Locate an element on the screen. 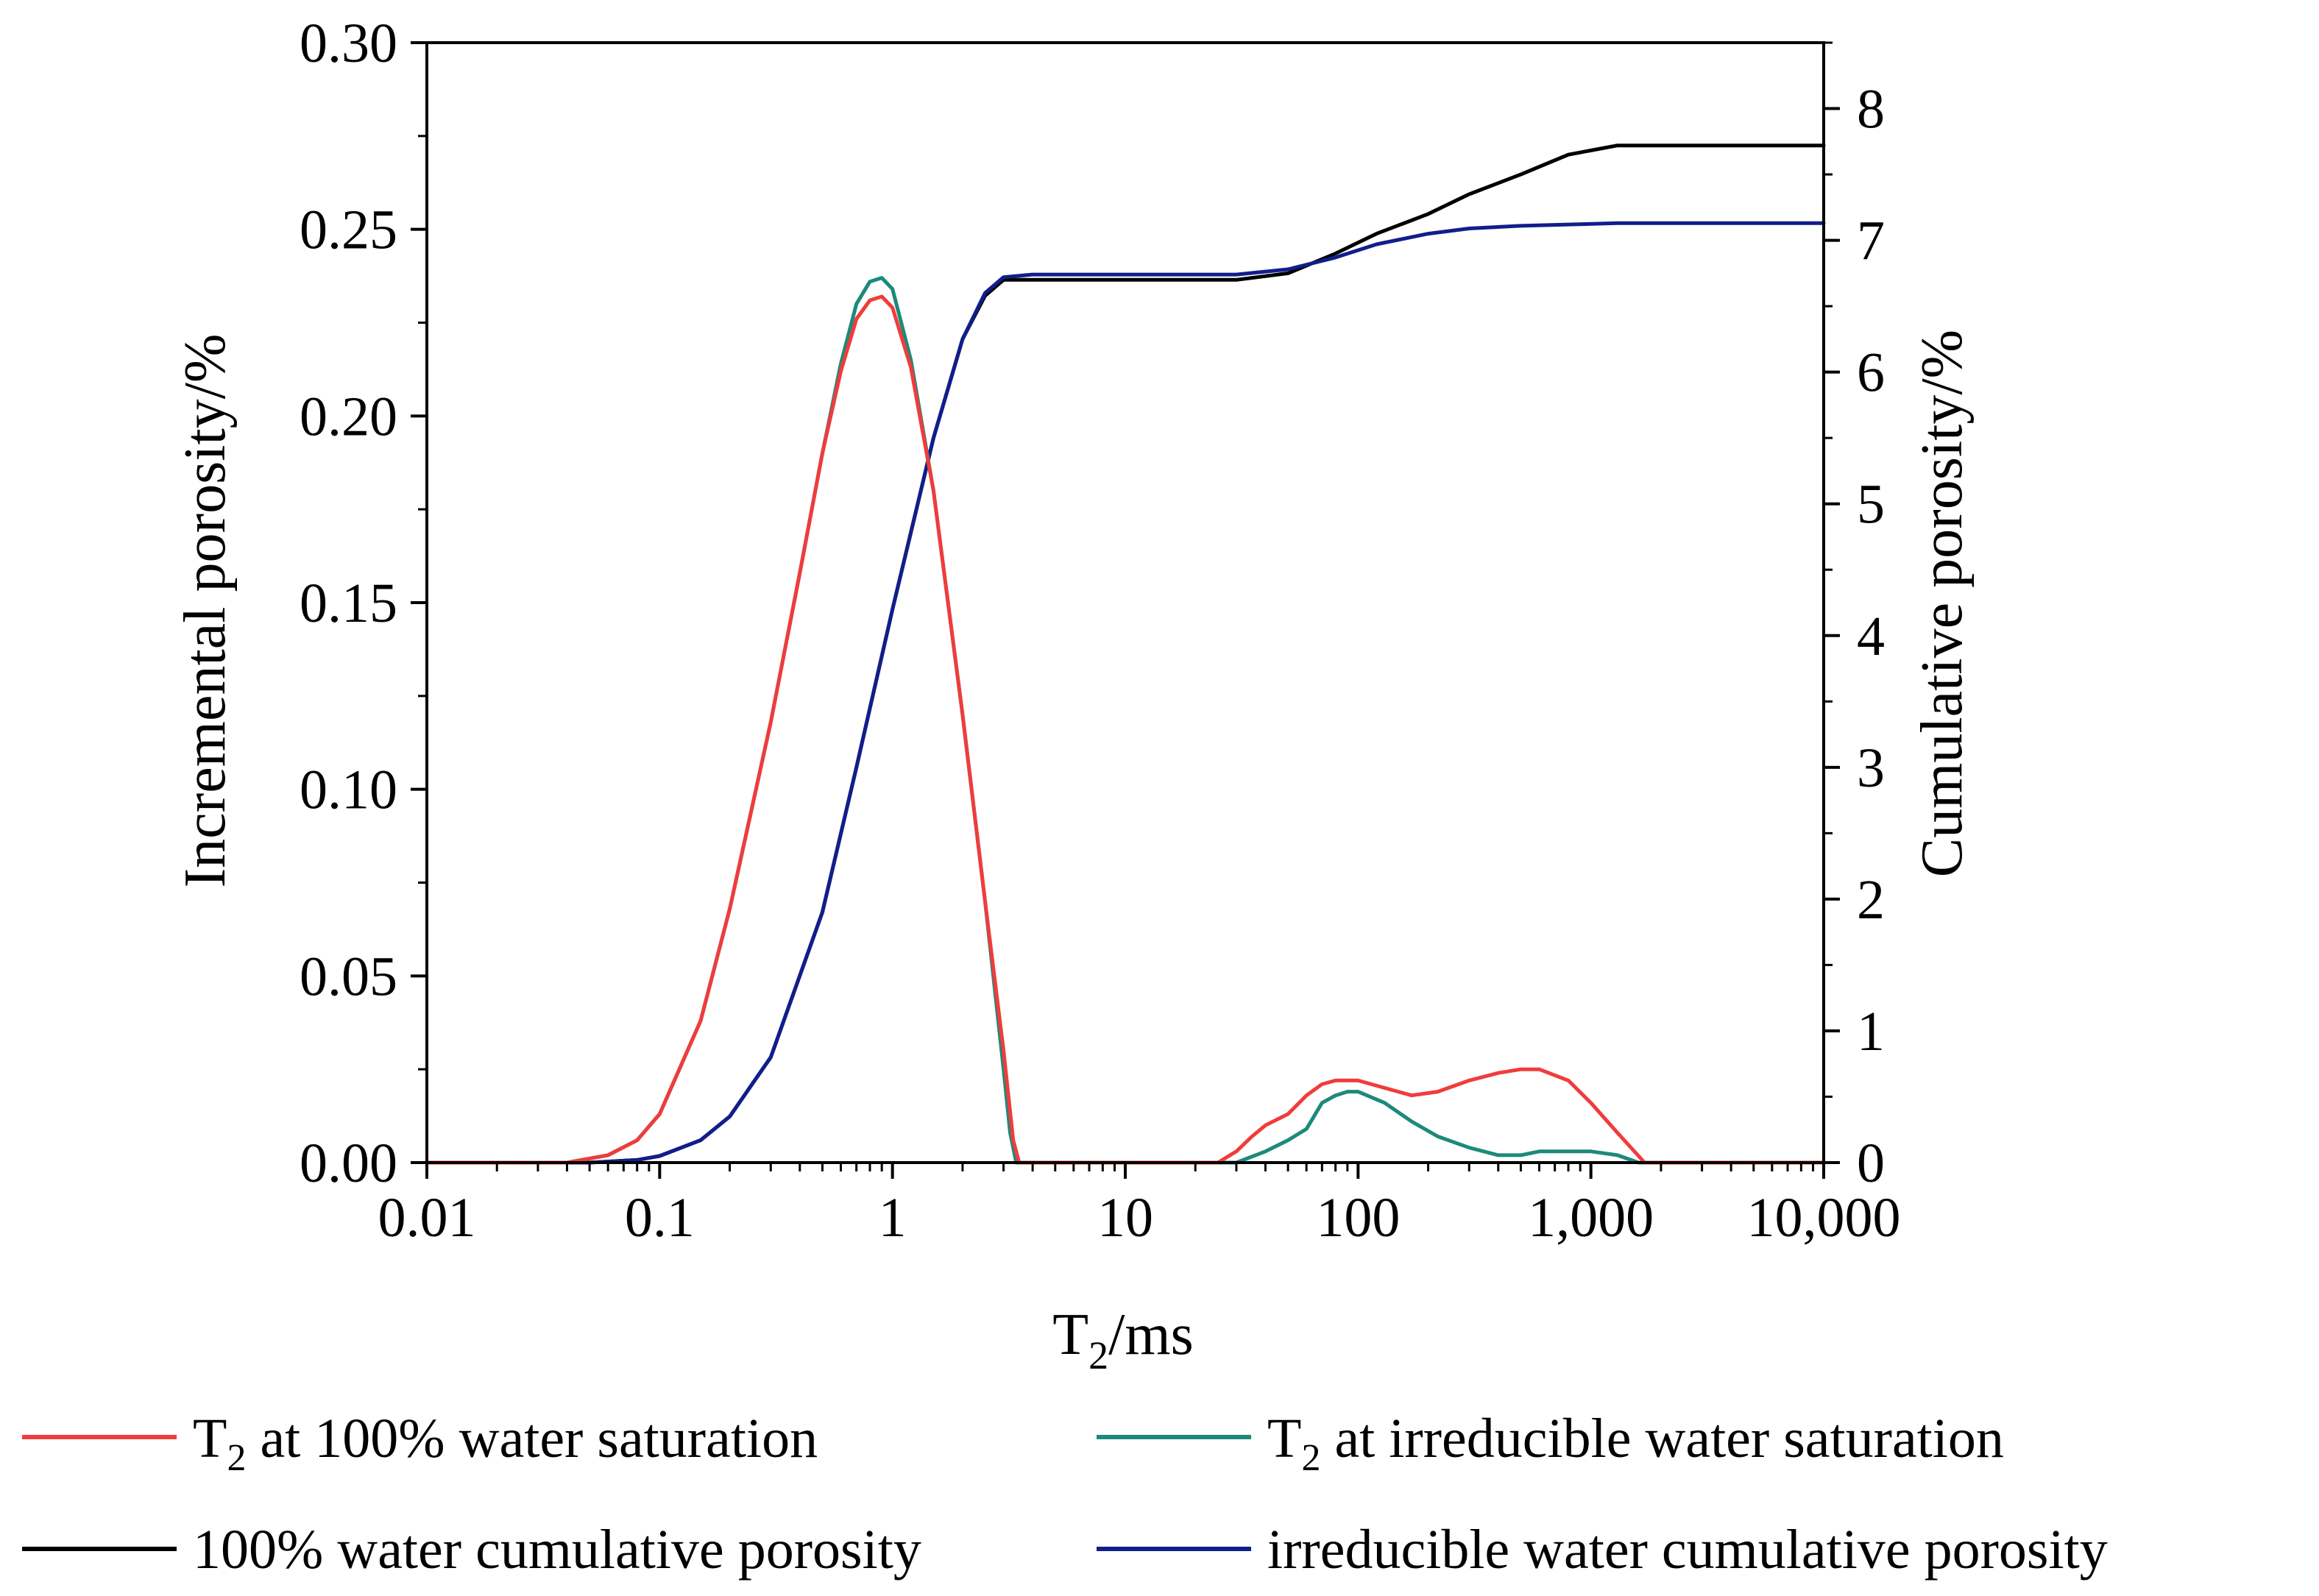 The width and height of the screenshot is (2319, 1596). legend-label-cum-irreducible: irreducible water cumulative porosity is located at coordinates (1687, 1550).